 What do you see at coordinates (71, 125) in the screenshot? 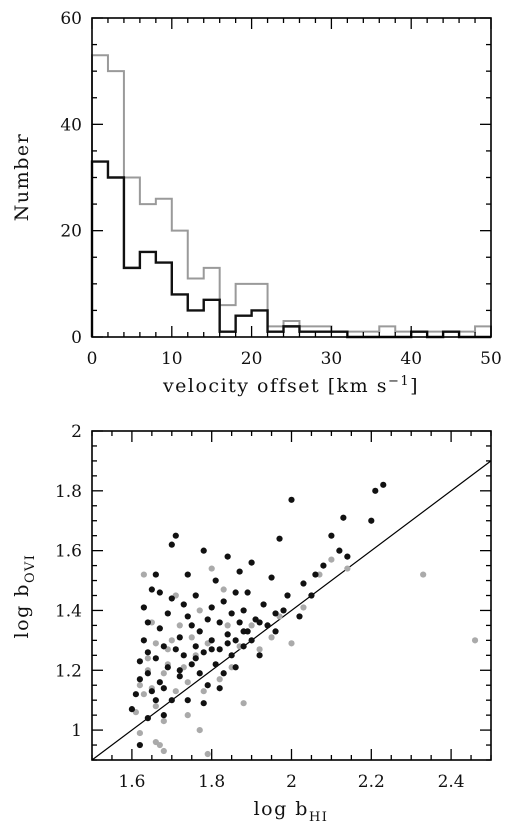
I see `histogram-y-tick-label: 40` at bounding box center [71, 125].